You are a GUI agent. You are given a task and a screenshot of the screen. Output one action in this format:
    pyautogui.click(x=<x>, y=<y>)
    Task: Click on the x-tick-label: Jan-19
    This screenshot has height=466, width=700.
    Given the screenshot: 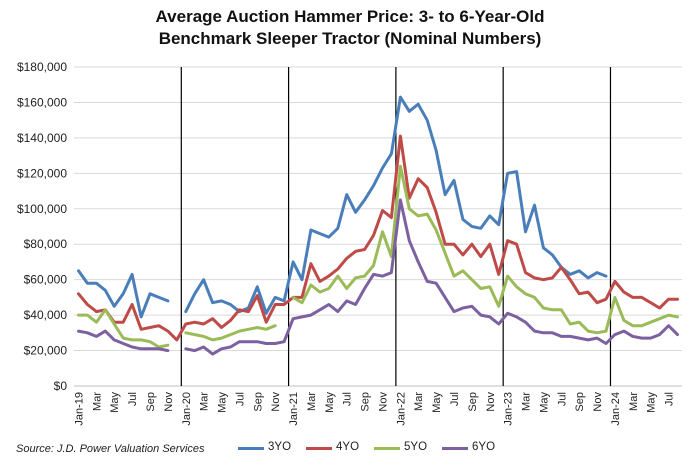 What is the action you would take?
    pyautogui.click(x=79, y=409)
    